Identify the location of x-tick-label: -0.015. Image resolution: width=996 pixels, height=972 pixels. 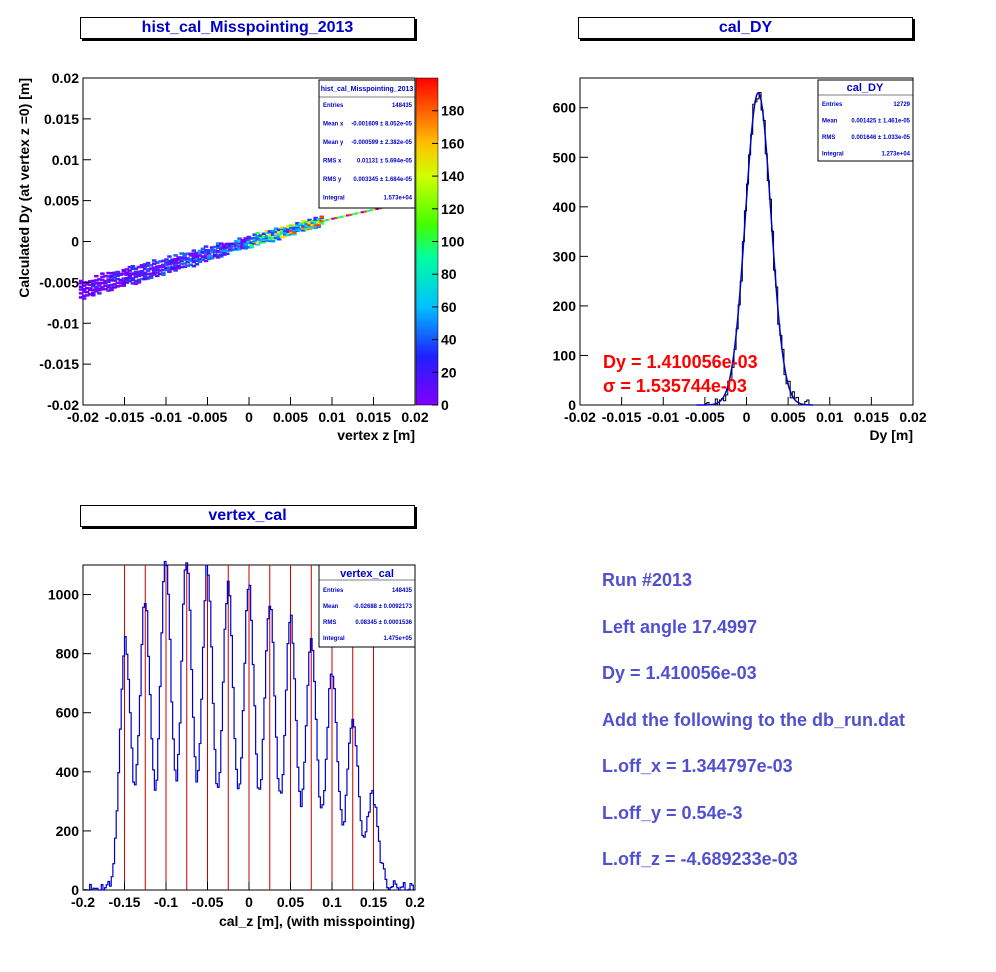
(622, 417).